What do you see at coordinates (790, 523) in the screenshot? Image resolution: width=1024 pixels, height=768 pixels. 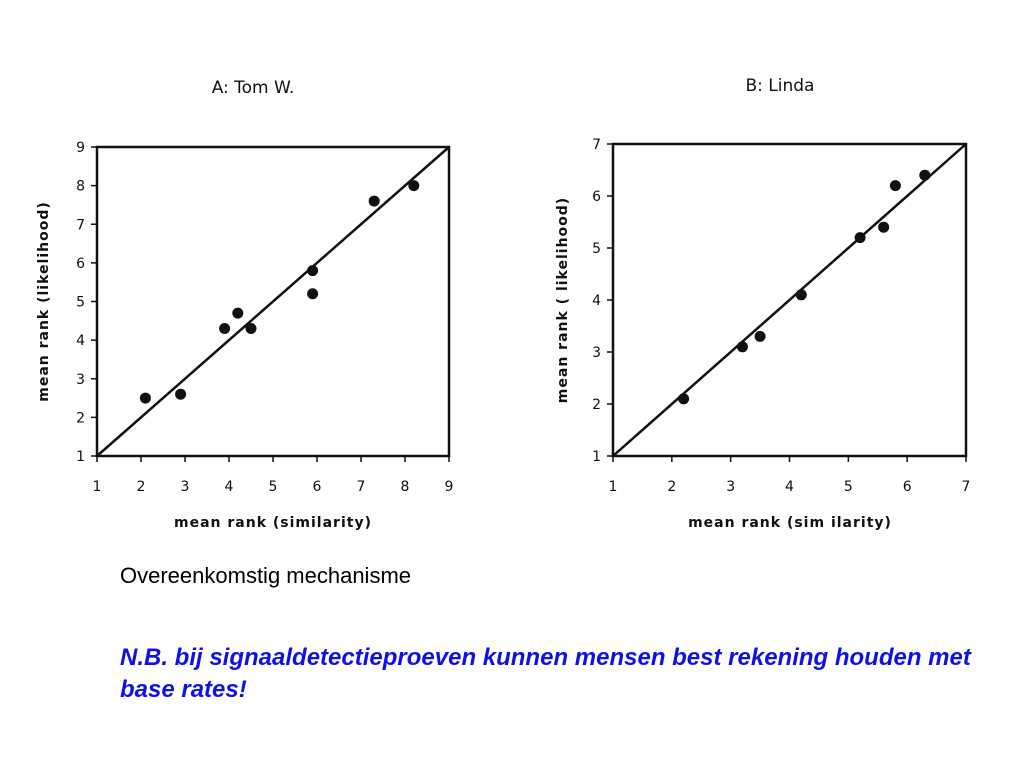 I see `x-axis-label: mean rank (sim ilarity)` at bounding box center [790, 523].